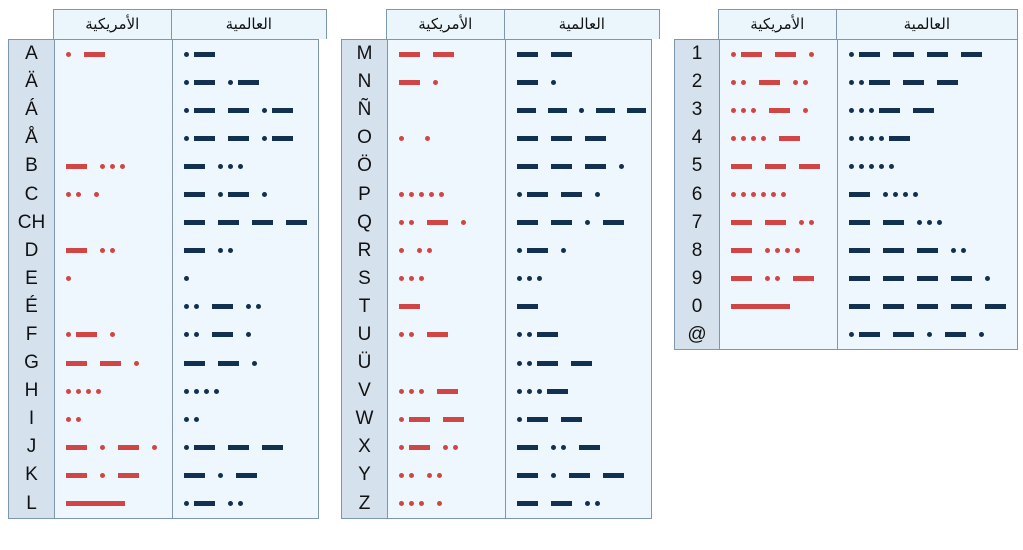 This screenshot has width=1023, height=550. Describe the element at coordinates (245, 279) in the screenshot. I see `international-column` at that location.